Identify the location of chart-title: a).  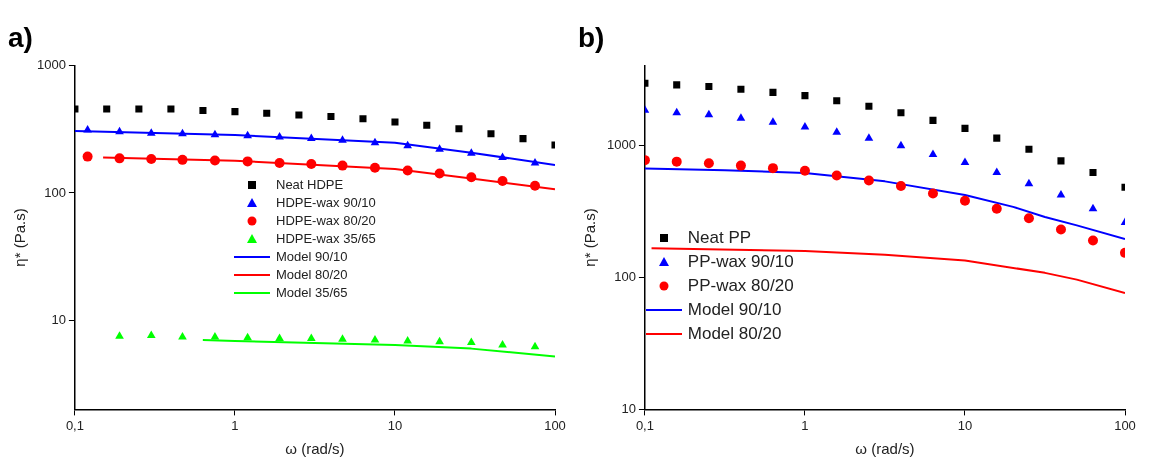
(20, 37).